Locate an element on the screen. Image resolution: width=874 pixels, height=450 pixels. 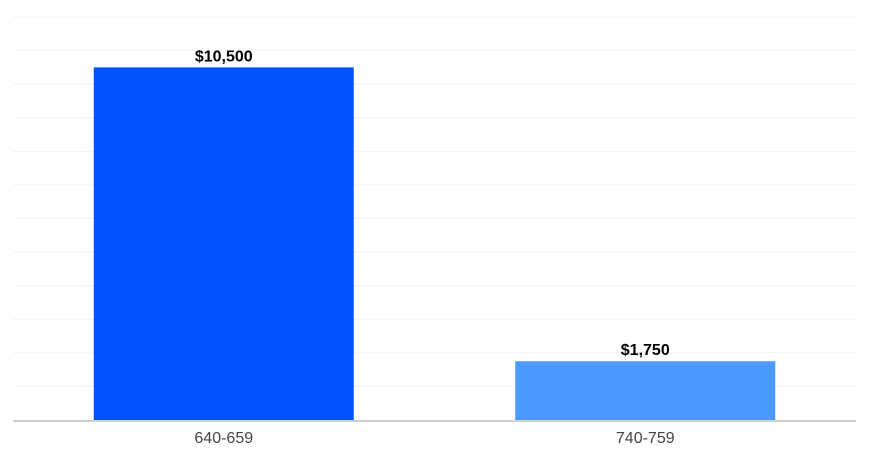
x-tick-label-640-659: 640-659 is located at coordinates (223, 438).